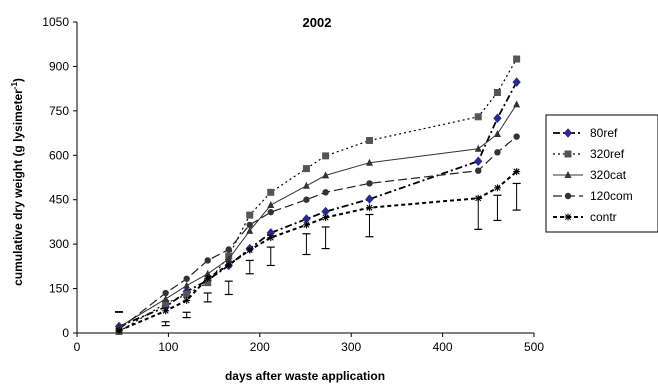 Image resolution: width=658 pixels, height=384 pixels. Describe the element at coordinates (603, 217) in the screenshot. I see `legend-label: contr` at that location.